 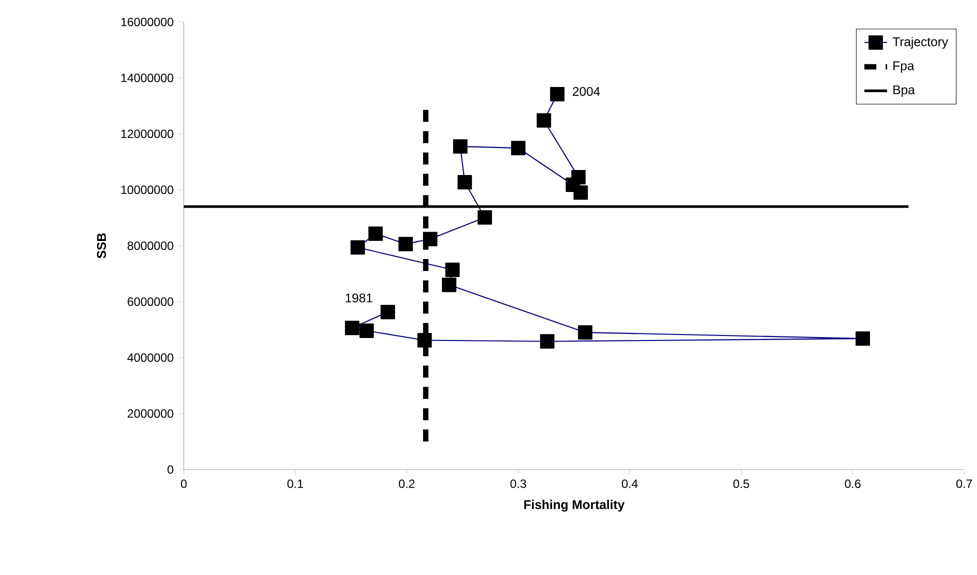 What do you see at coordinates (151, 245) in the screenshot?
I see `y-tick-label: 8000000` at bounding box center [151, 245].